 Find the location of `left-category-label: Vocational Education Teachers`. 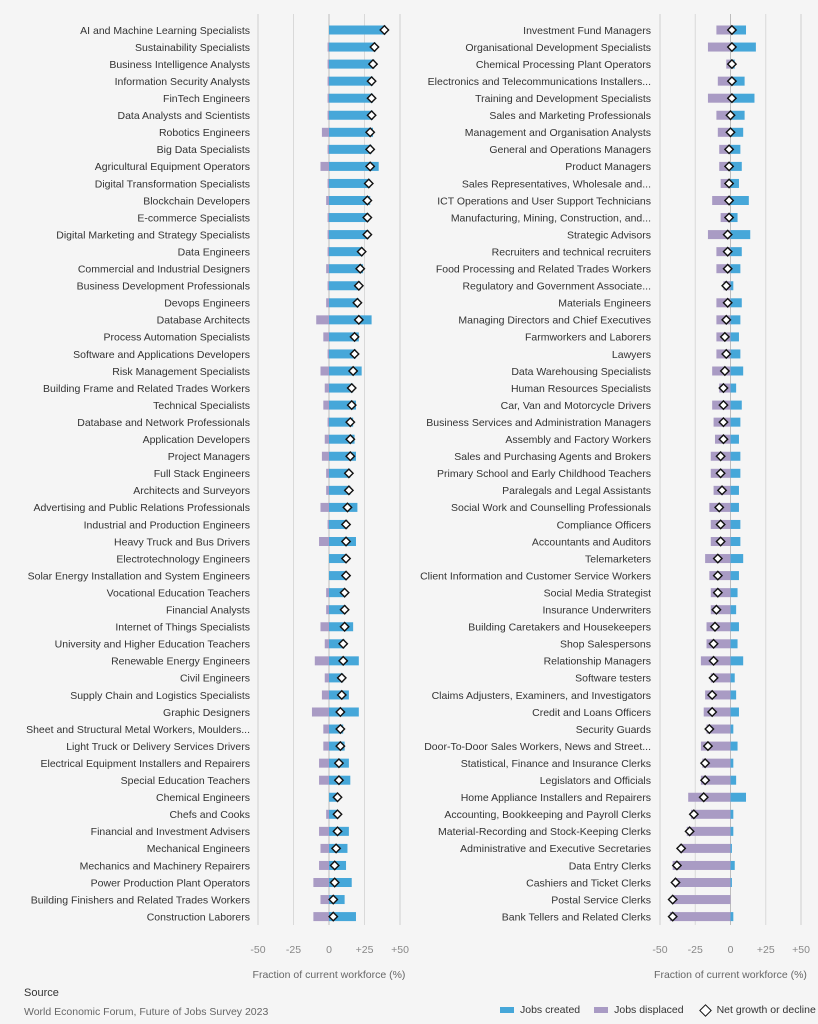

left-category-label: Vocational Education Teachers is located at coordinates (178, 593).